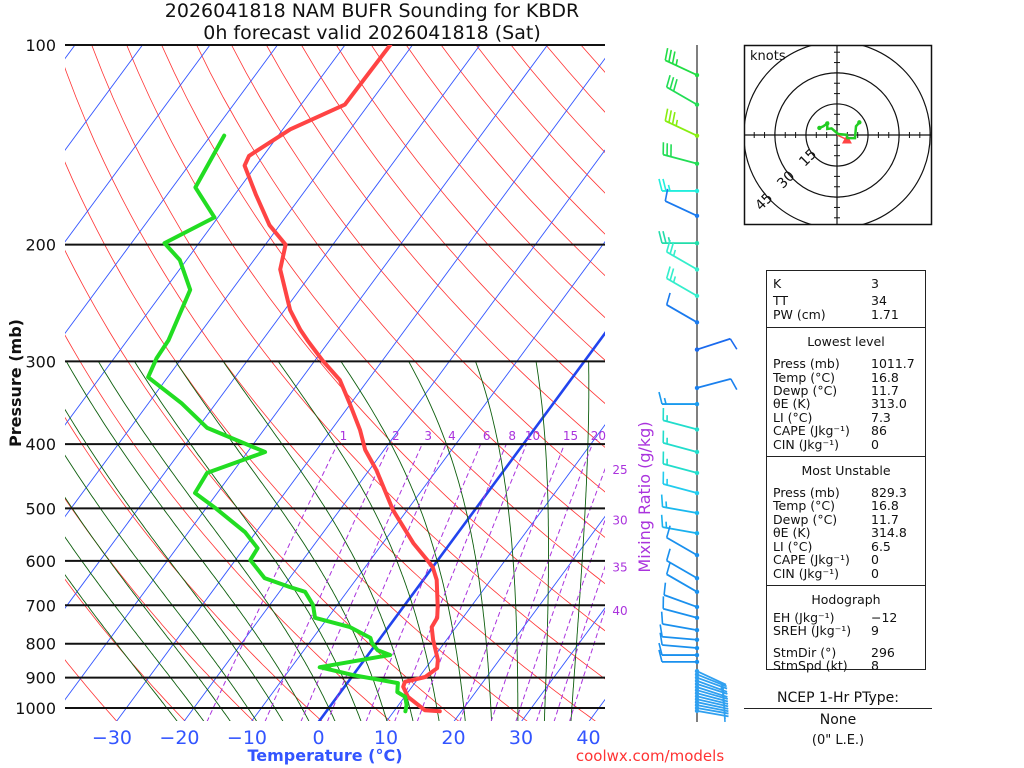 The image size is (1024, 768). Describe the element at coordinates (40, 361) in the screenshot. I see `pressure-tick-label: 300` at that location.